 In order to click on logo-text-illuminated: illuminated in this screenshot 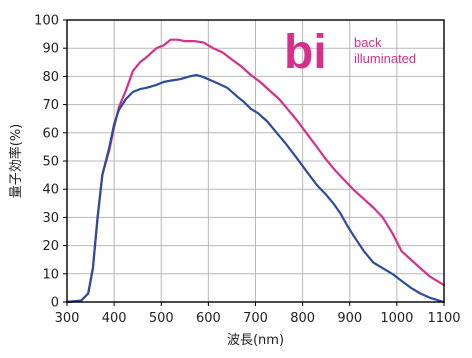, I will do `click(385, 58)`.